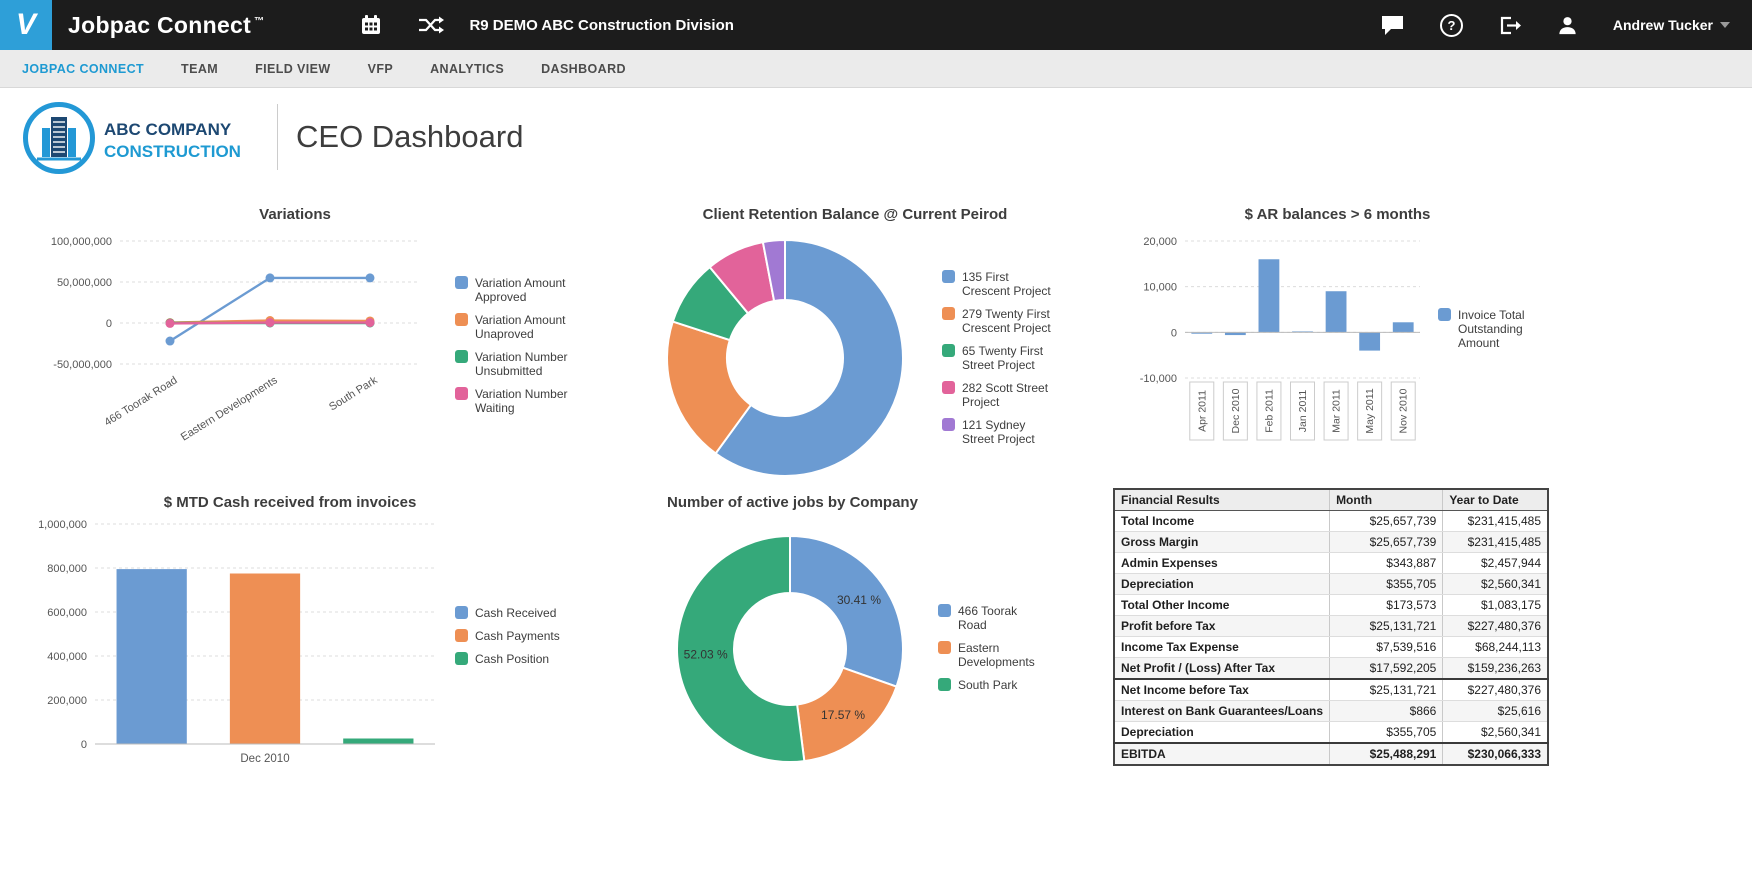 The width and height of the screenshot is (1752, 896). Describe the element at coordinates (520, 290) in the screenshot. I see `legend-item: Variation Amount Approved` at that location.